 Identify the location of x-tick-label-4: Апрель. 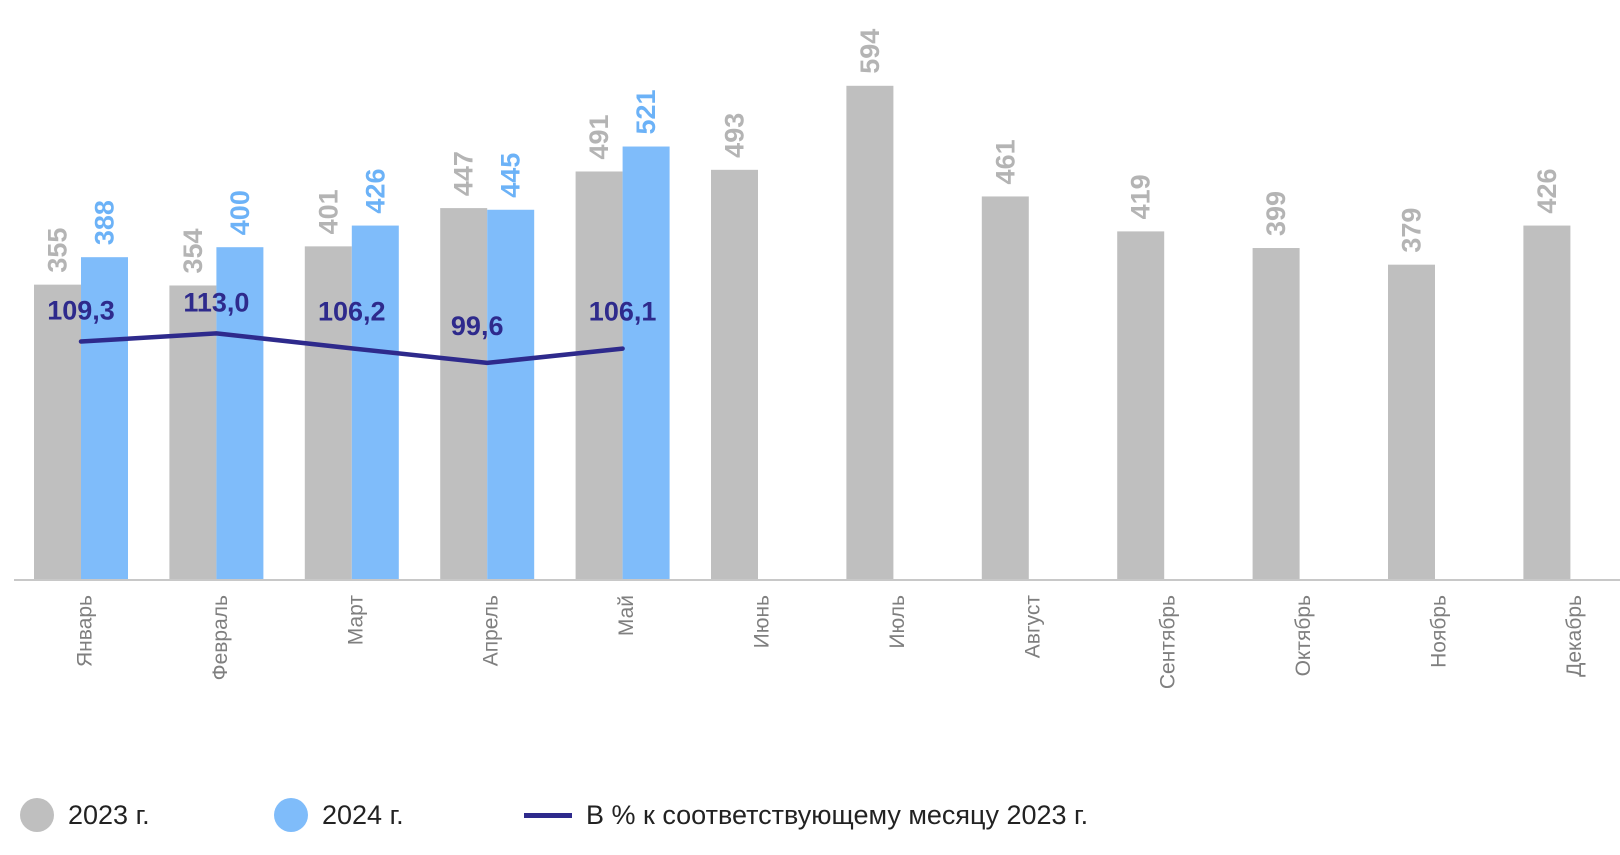
(491, 630).